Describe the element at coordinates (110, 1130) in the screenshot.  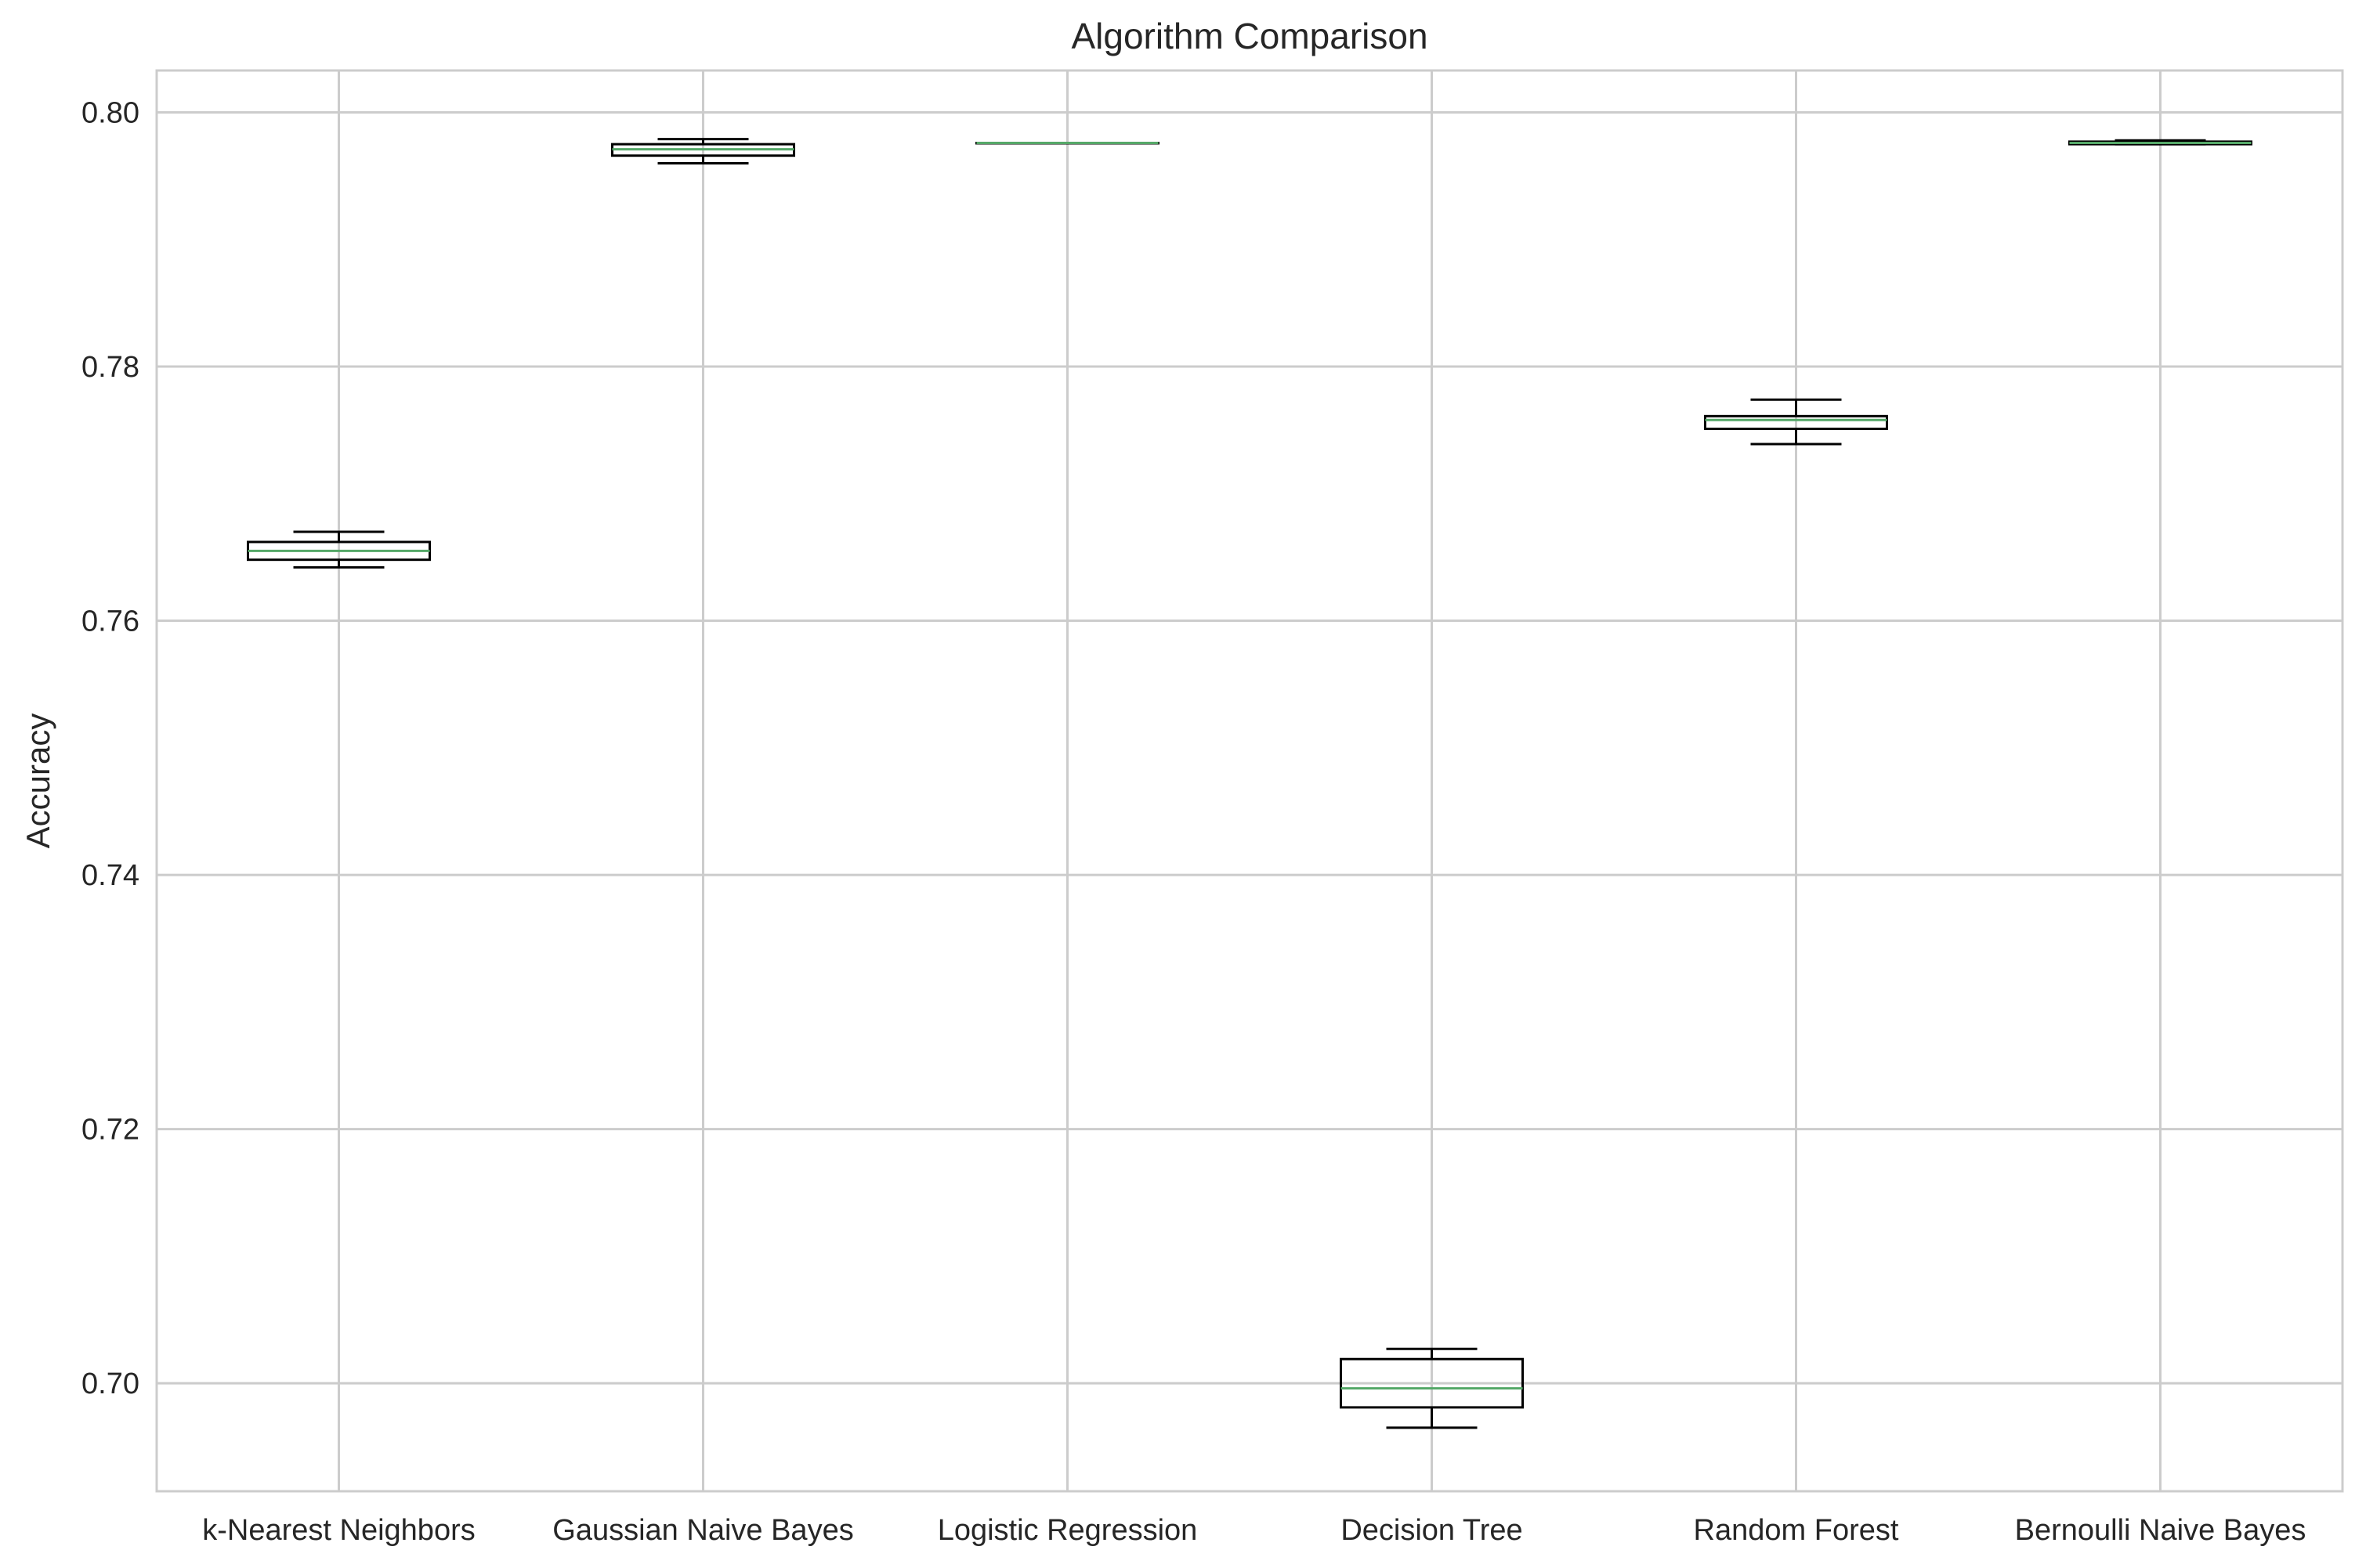
I see `y-tick-label: 0.72` at that location.